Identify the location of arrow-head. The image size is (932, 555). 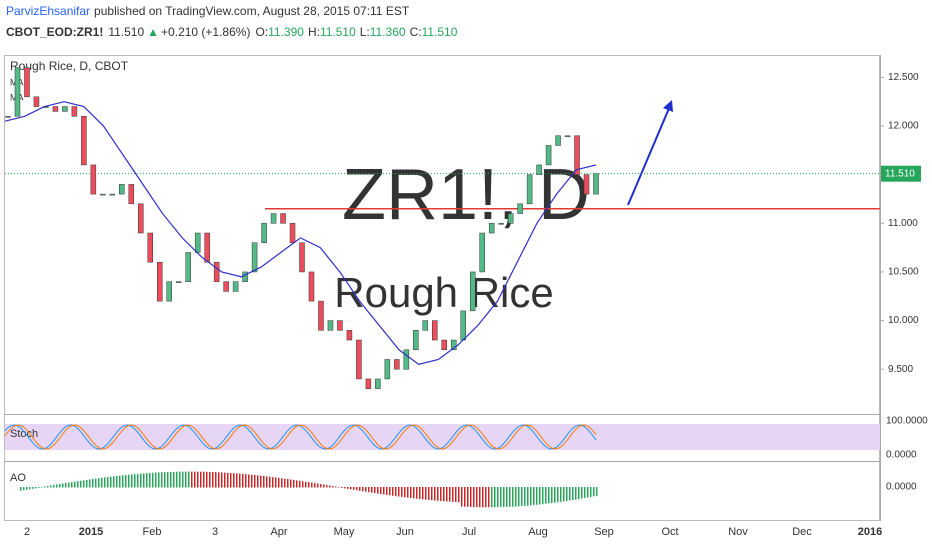
(668, 106).